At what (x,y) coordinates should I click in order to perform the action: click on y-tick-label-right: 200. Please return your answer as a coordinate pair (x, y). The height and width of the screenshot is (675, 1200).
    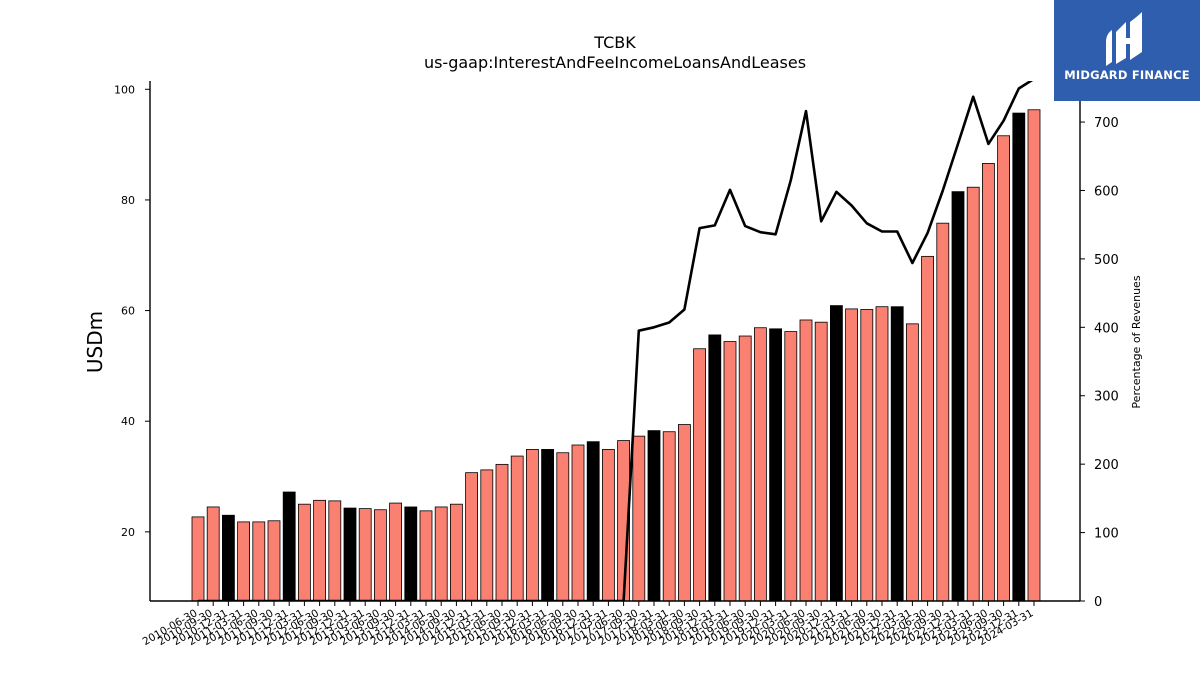
    Looking at the image, I should click on (1106, 465).